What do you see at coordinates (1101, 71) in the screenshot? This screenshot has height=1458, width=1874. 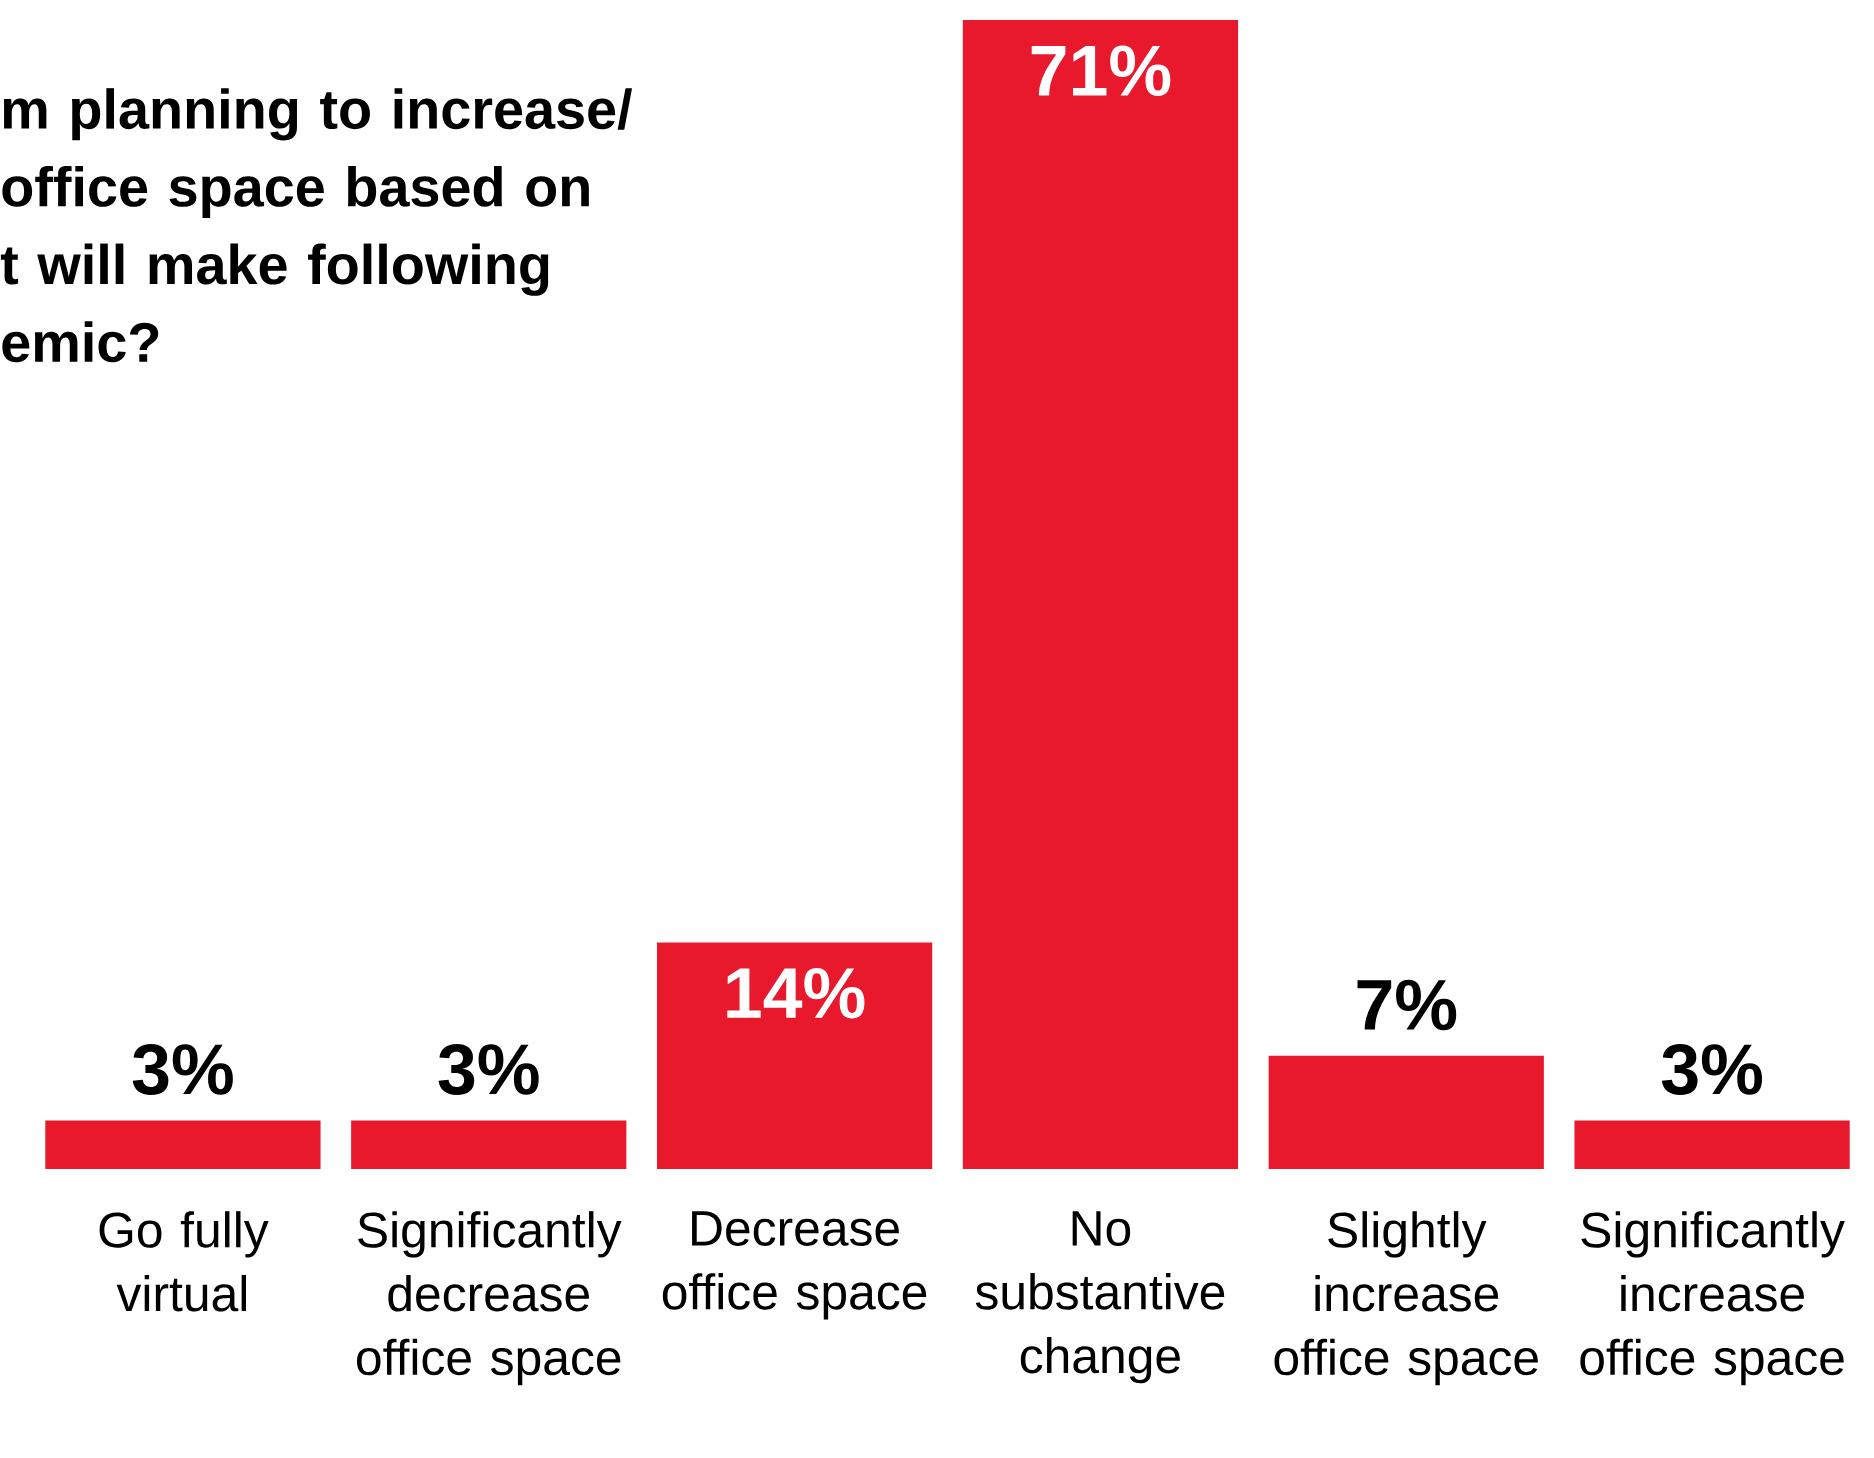 I see `data-label: 71%` at bounding box center [1101, 71].